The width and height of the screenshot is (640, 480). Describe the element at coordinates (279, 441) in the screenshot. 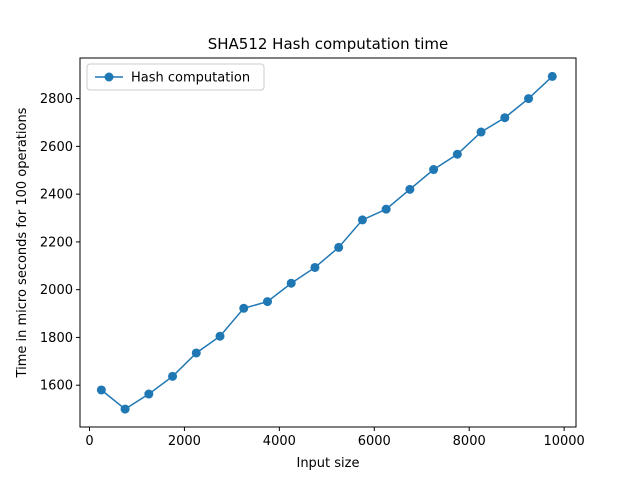

I see `x-tick-label: 4000` at that location.